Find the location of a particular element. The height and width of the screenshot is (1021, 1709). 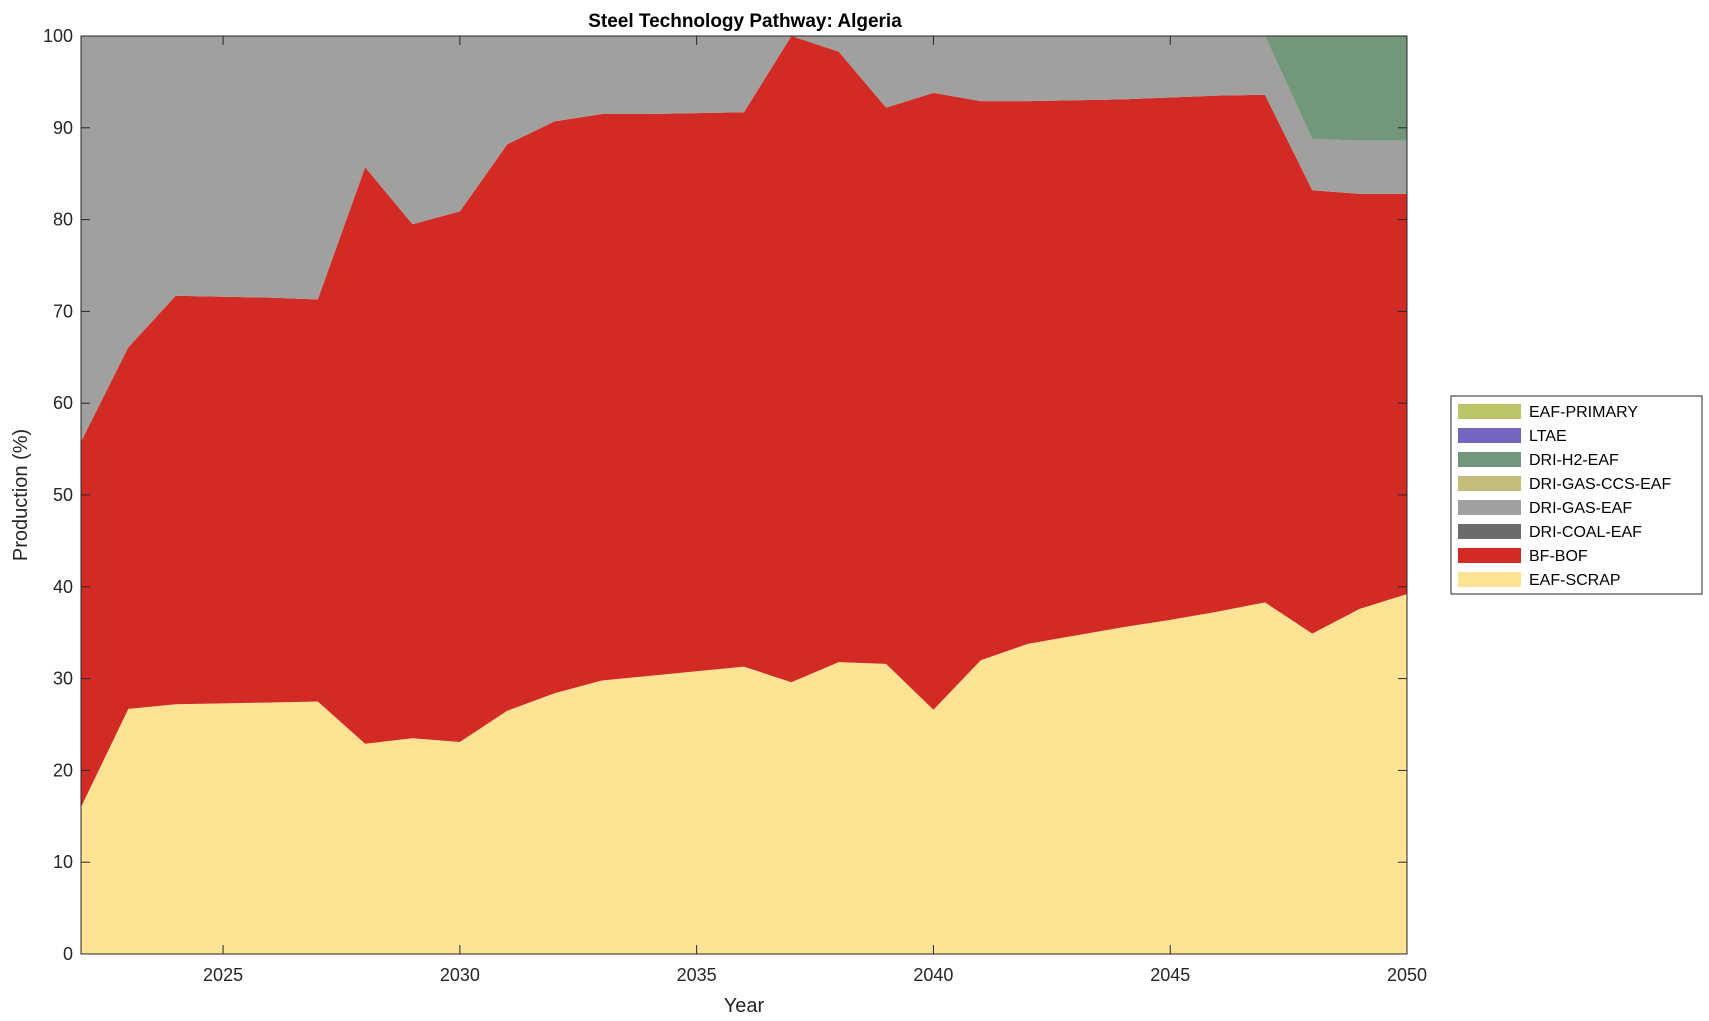

legend-label-dri-gas-eaf: DRI-GAS-EAF is located at coordinates (1580, 508).